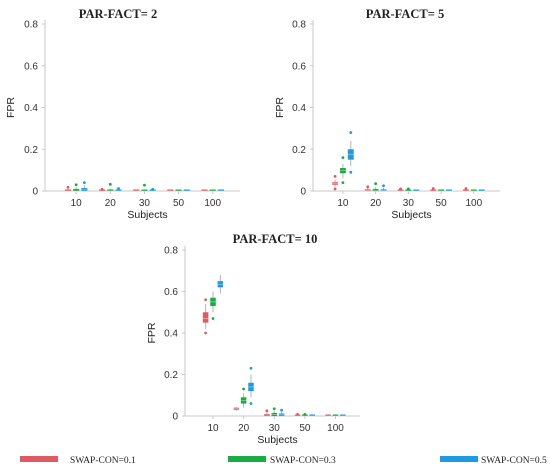 The image size is (550, 469). I want to click on chart-title: PAR-FACT= 5, so click(405, 14).